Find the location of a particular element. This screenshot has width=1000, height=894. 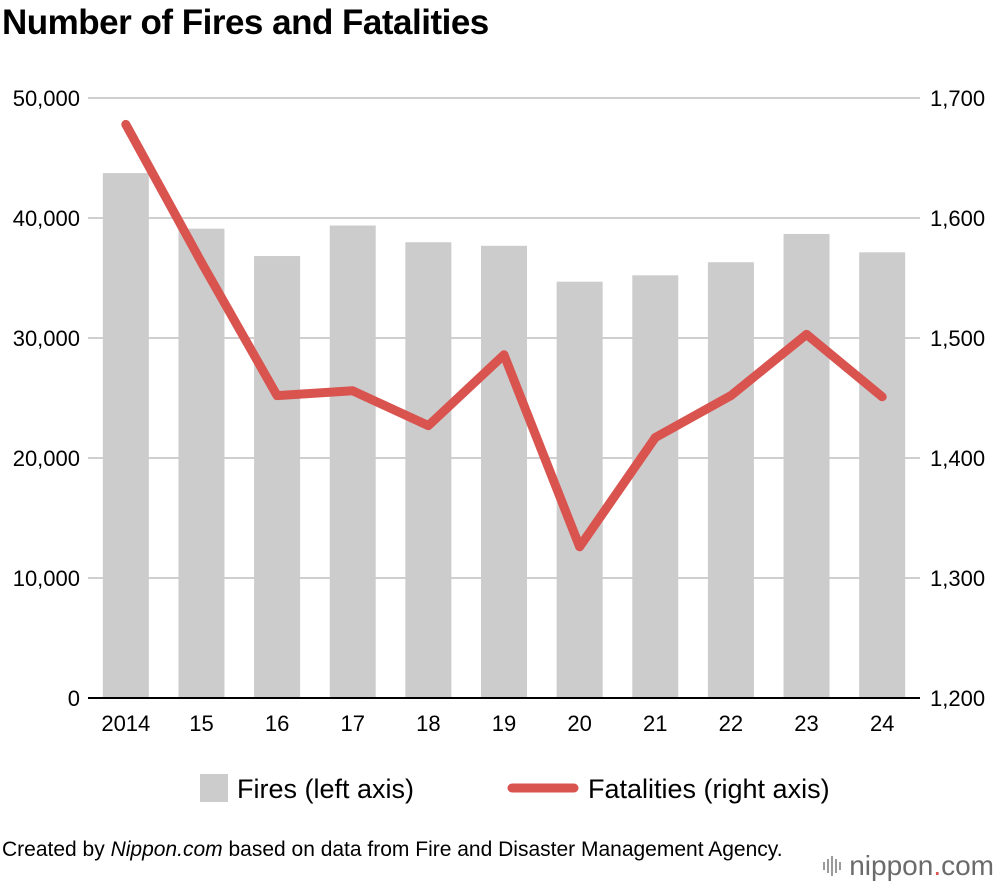

right-tick-label: 1,700 is located at coordinates (957, 98).